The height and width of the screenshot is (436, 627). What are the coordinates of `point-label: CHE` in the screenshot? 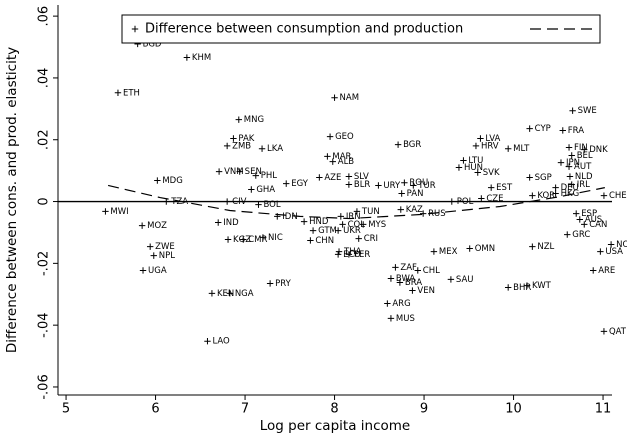 It's located at (618, 196).